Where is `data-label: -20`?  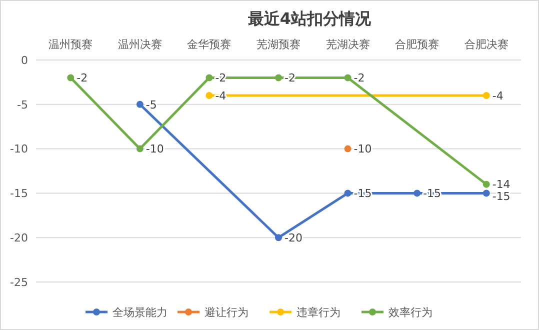
data-label: -20 is located at coordinates (293, 237).